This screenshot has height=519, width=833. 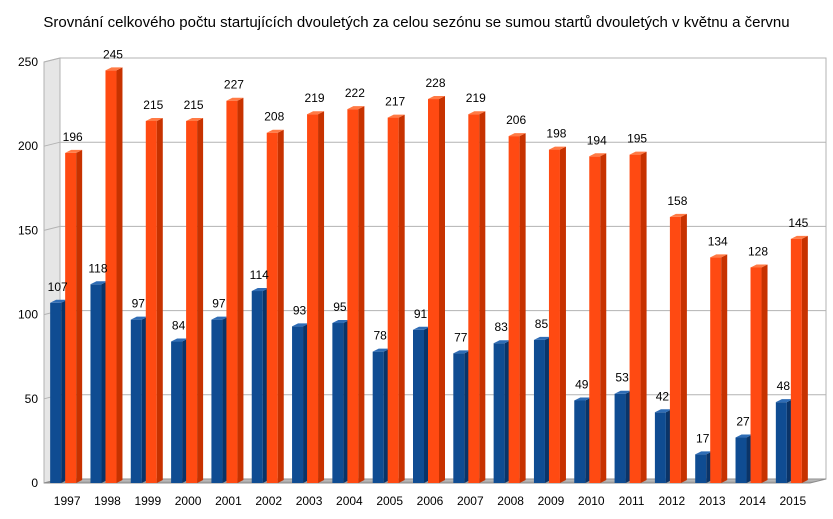 I want to click on x-tick-label: 2009, so click(x=551, y=501).